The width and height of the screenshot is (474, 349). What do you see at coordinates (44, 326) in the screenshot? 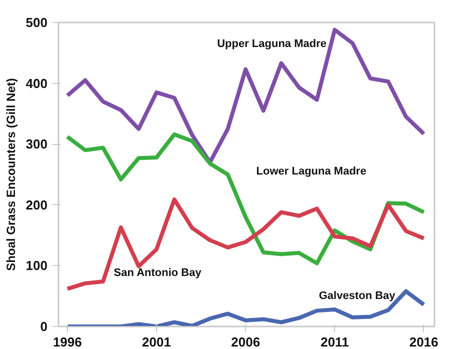
I see `y-tick-label: 0` at bounding box center [44, 326].